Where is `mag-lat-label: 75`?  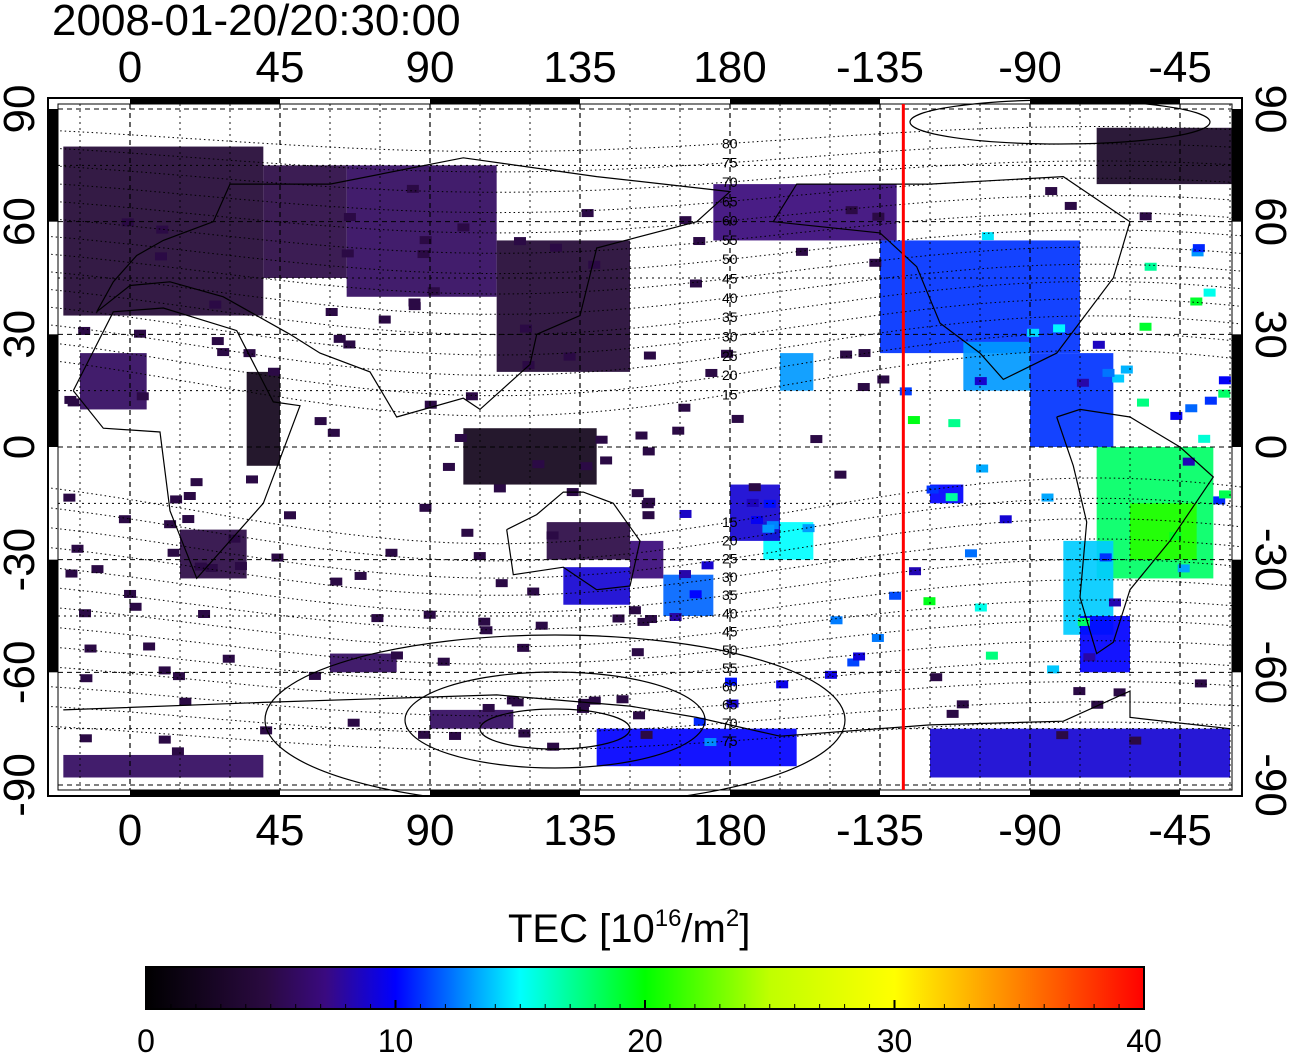 mag-lat-label: 75 is located at coordinates (730, 741).